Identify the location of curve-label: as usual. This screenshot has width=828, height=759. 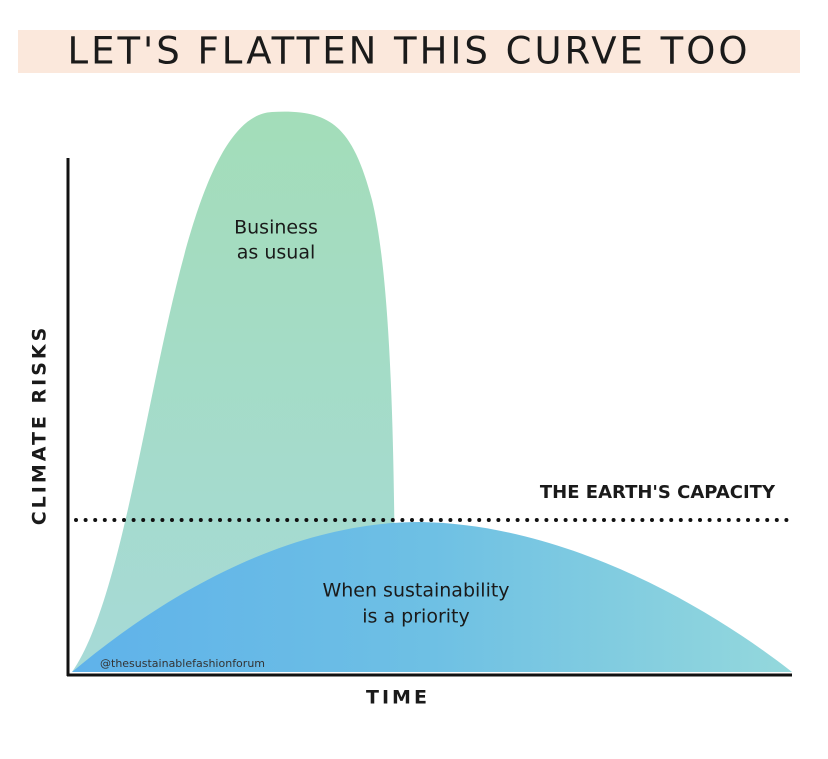
(276, 253).